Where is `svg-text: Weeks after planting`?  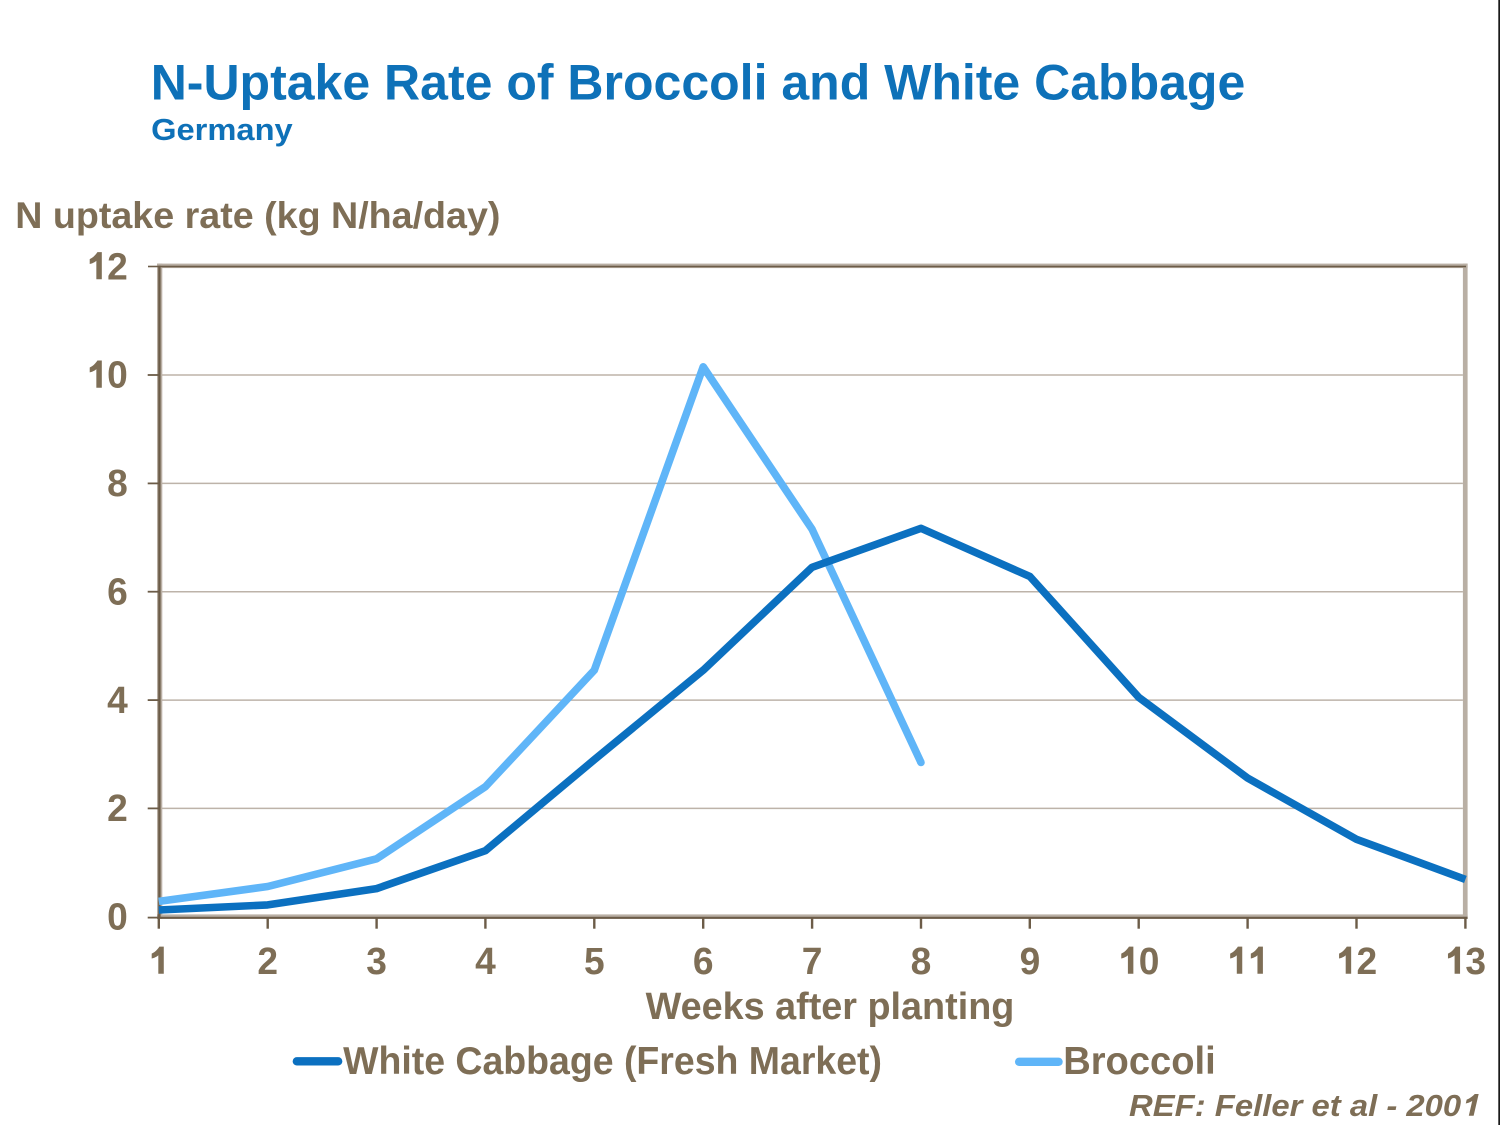
svg-text: Weeks after planting is located at coordinates (830, 1007).